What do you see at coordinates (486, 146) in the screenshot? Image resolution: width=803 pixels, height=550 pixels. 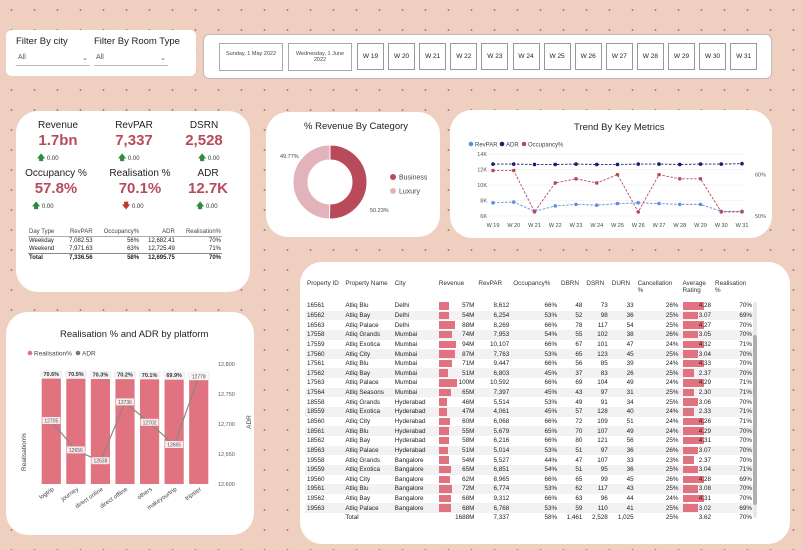 I see `legend-label: RevPAR` at bounding box center [486, 146].